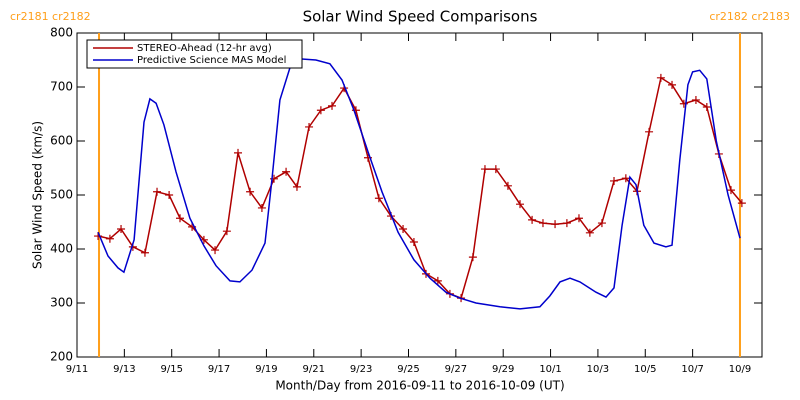 This screenshot has width=800, height=400. I want to click on y-tick-label: 600, so click(61, 141).